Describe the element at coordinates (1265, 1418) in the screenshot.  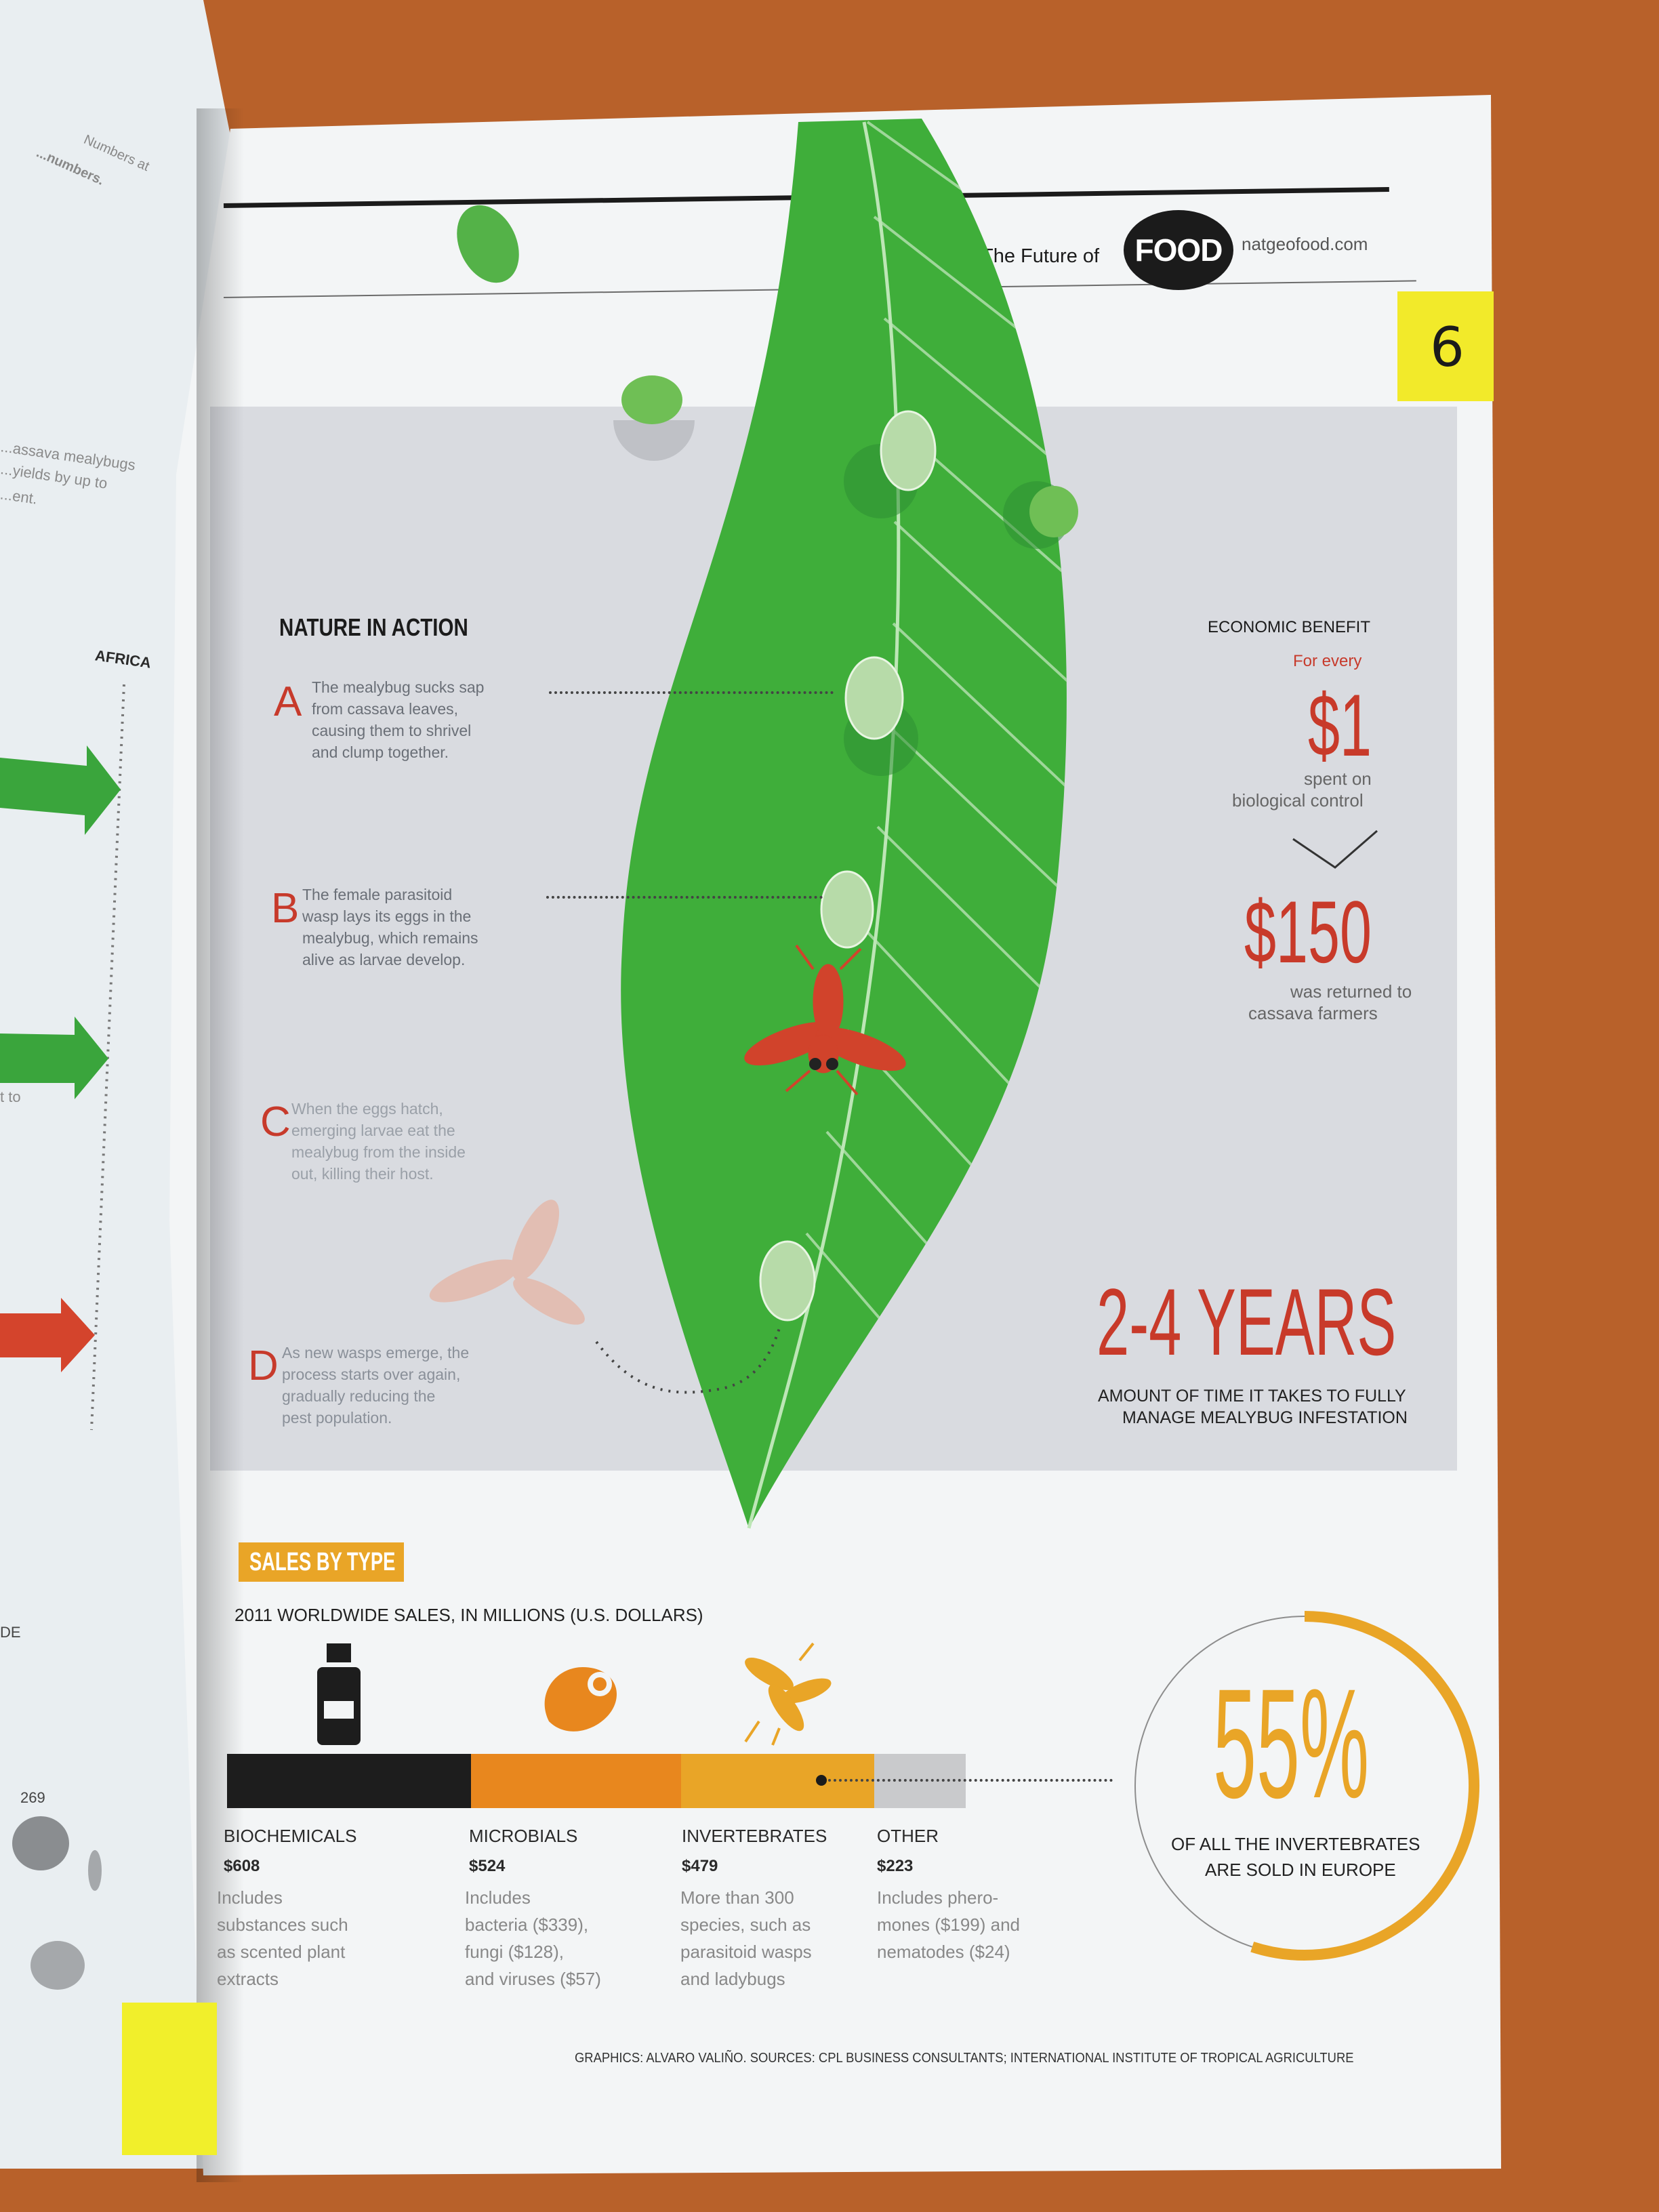
I see `years-caption-2: MANAGE MEALYBUG INFESTATION` at that location.